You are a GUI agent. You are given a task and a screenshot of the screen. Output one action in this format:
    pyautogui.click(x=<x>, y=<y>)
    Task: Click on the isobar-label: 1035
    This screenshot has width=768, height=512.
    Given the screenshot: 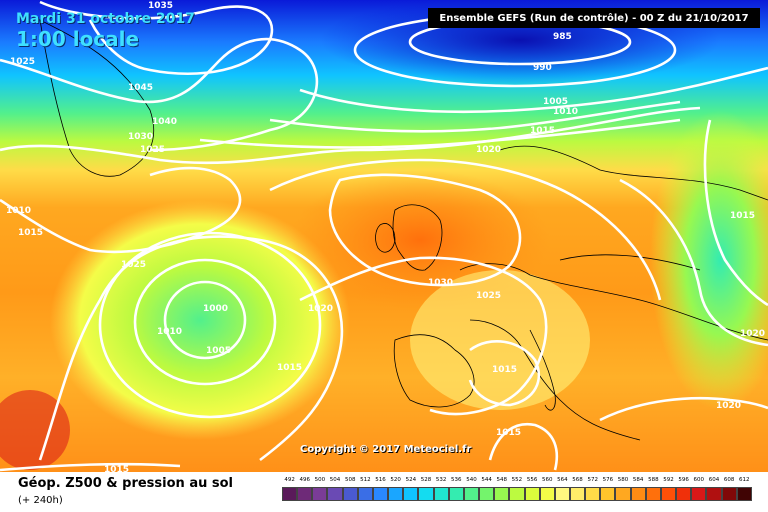 What is the action you would take?
    pyautogui.click(x=160, y=6)
    